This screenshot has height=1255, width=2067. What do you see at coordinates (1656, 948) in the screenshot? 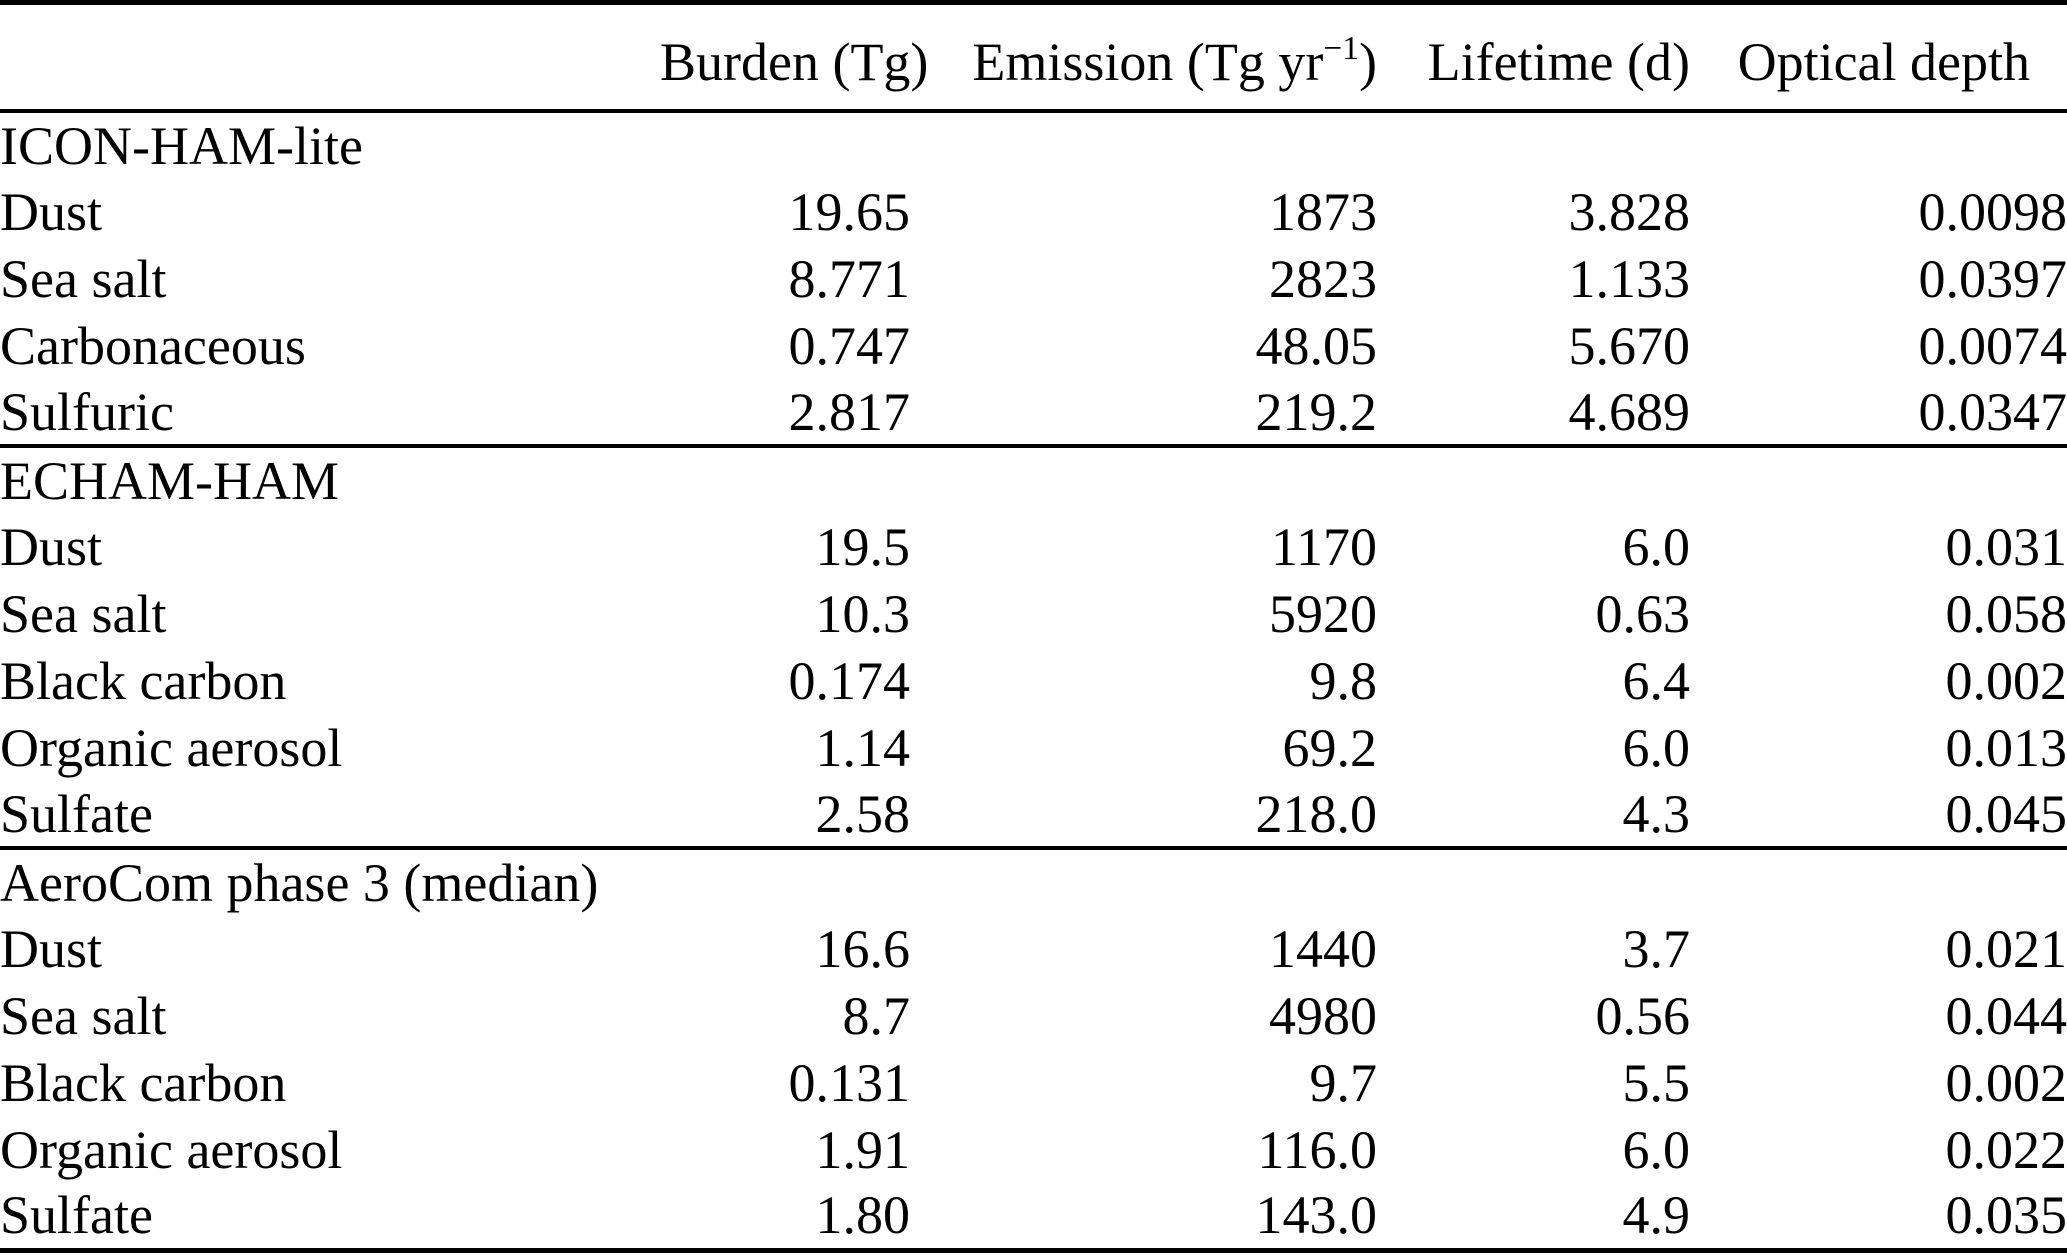
I see `lifetime-cell: 3.7` at bounding box center [1656, 948].